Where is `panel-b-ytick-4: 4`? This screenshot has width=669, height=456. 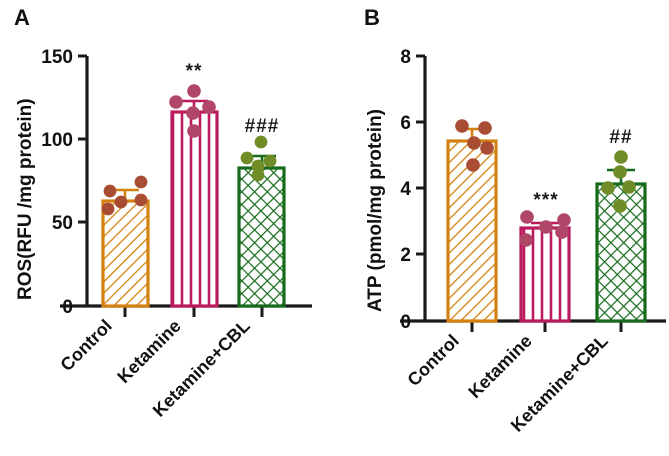 panel-b-ytick-4: 4 is located at coordinates (405, 189).